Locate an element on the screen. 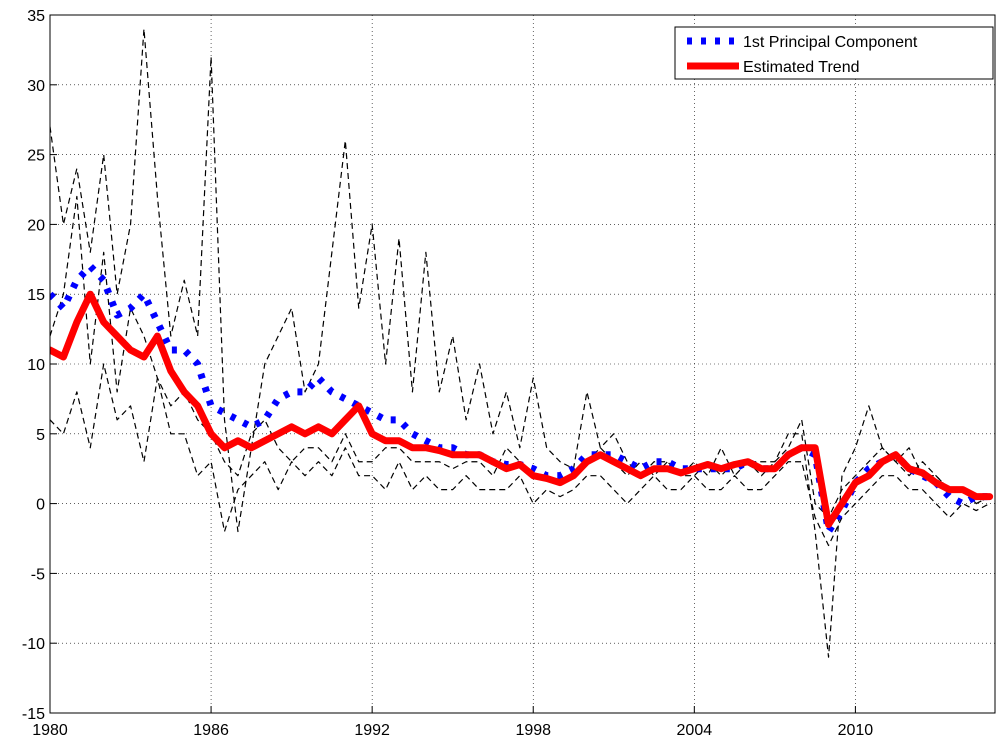 This screenshot has width=997, height=747. y-tick-label: 0 is located at coordinates (40, 505).